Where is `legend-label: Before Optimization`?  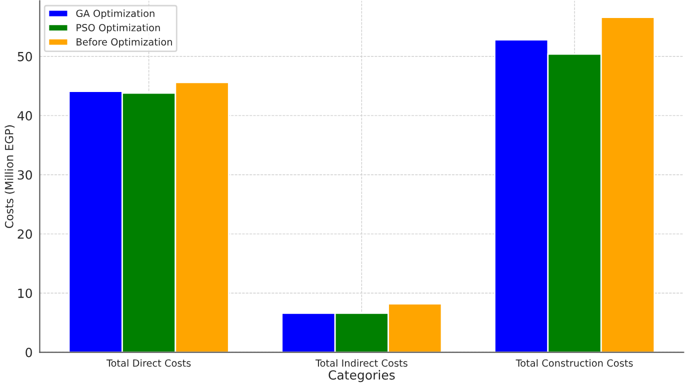
legend-label: Before Optimization is located at coordinates (124, 43).